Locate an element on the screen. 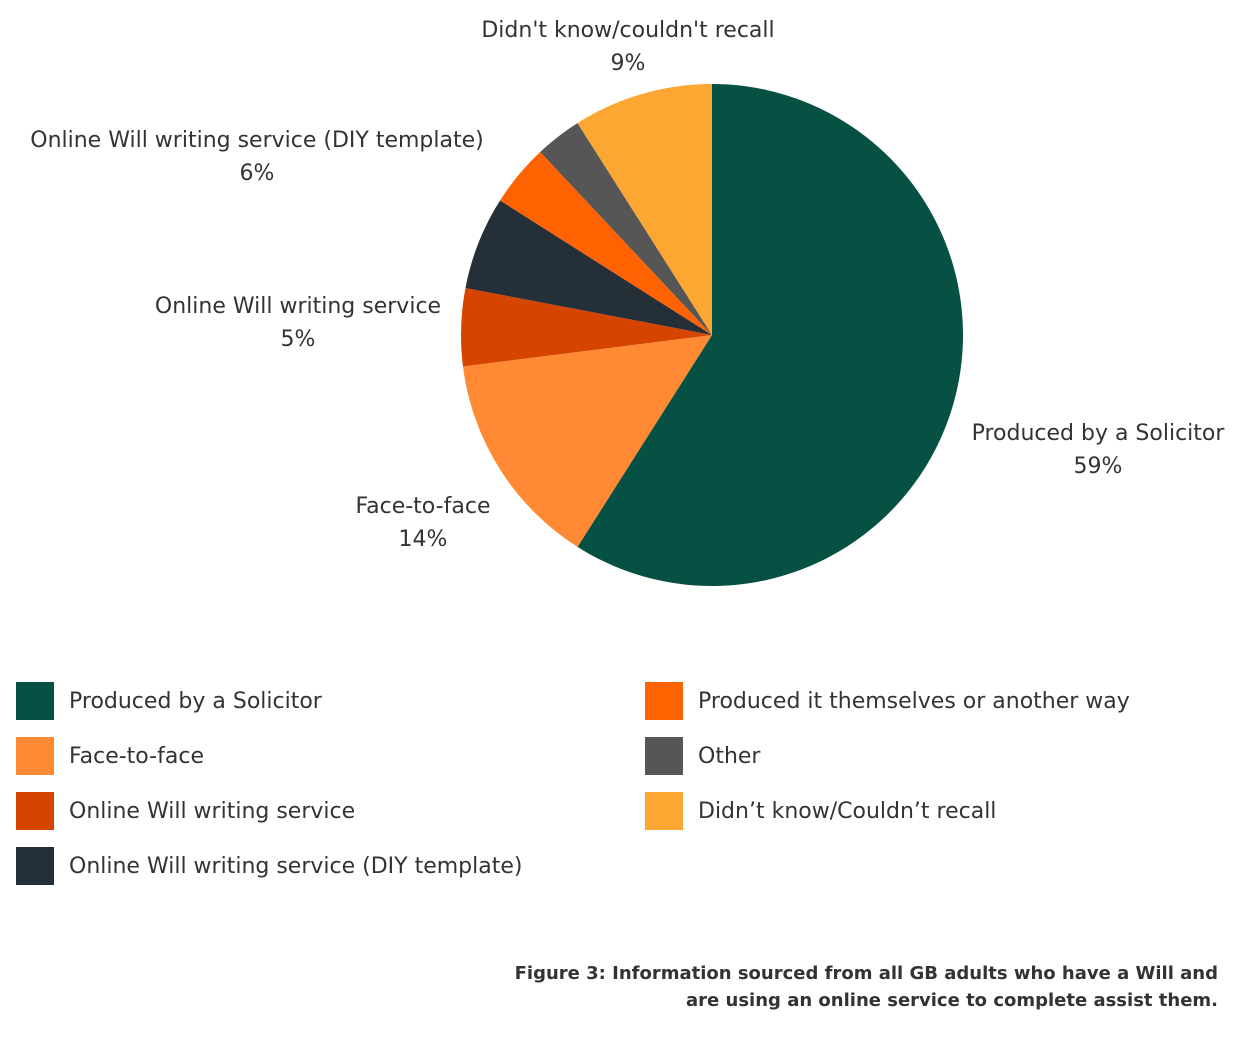 The image size is (1256, 1048). legend-item-2: Face-to-face is located at coordinates (110, 756).